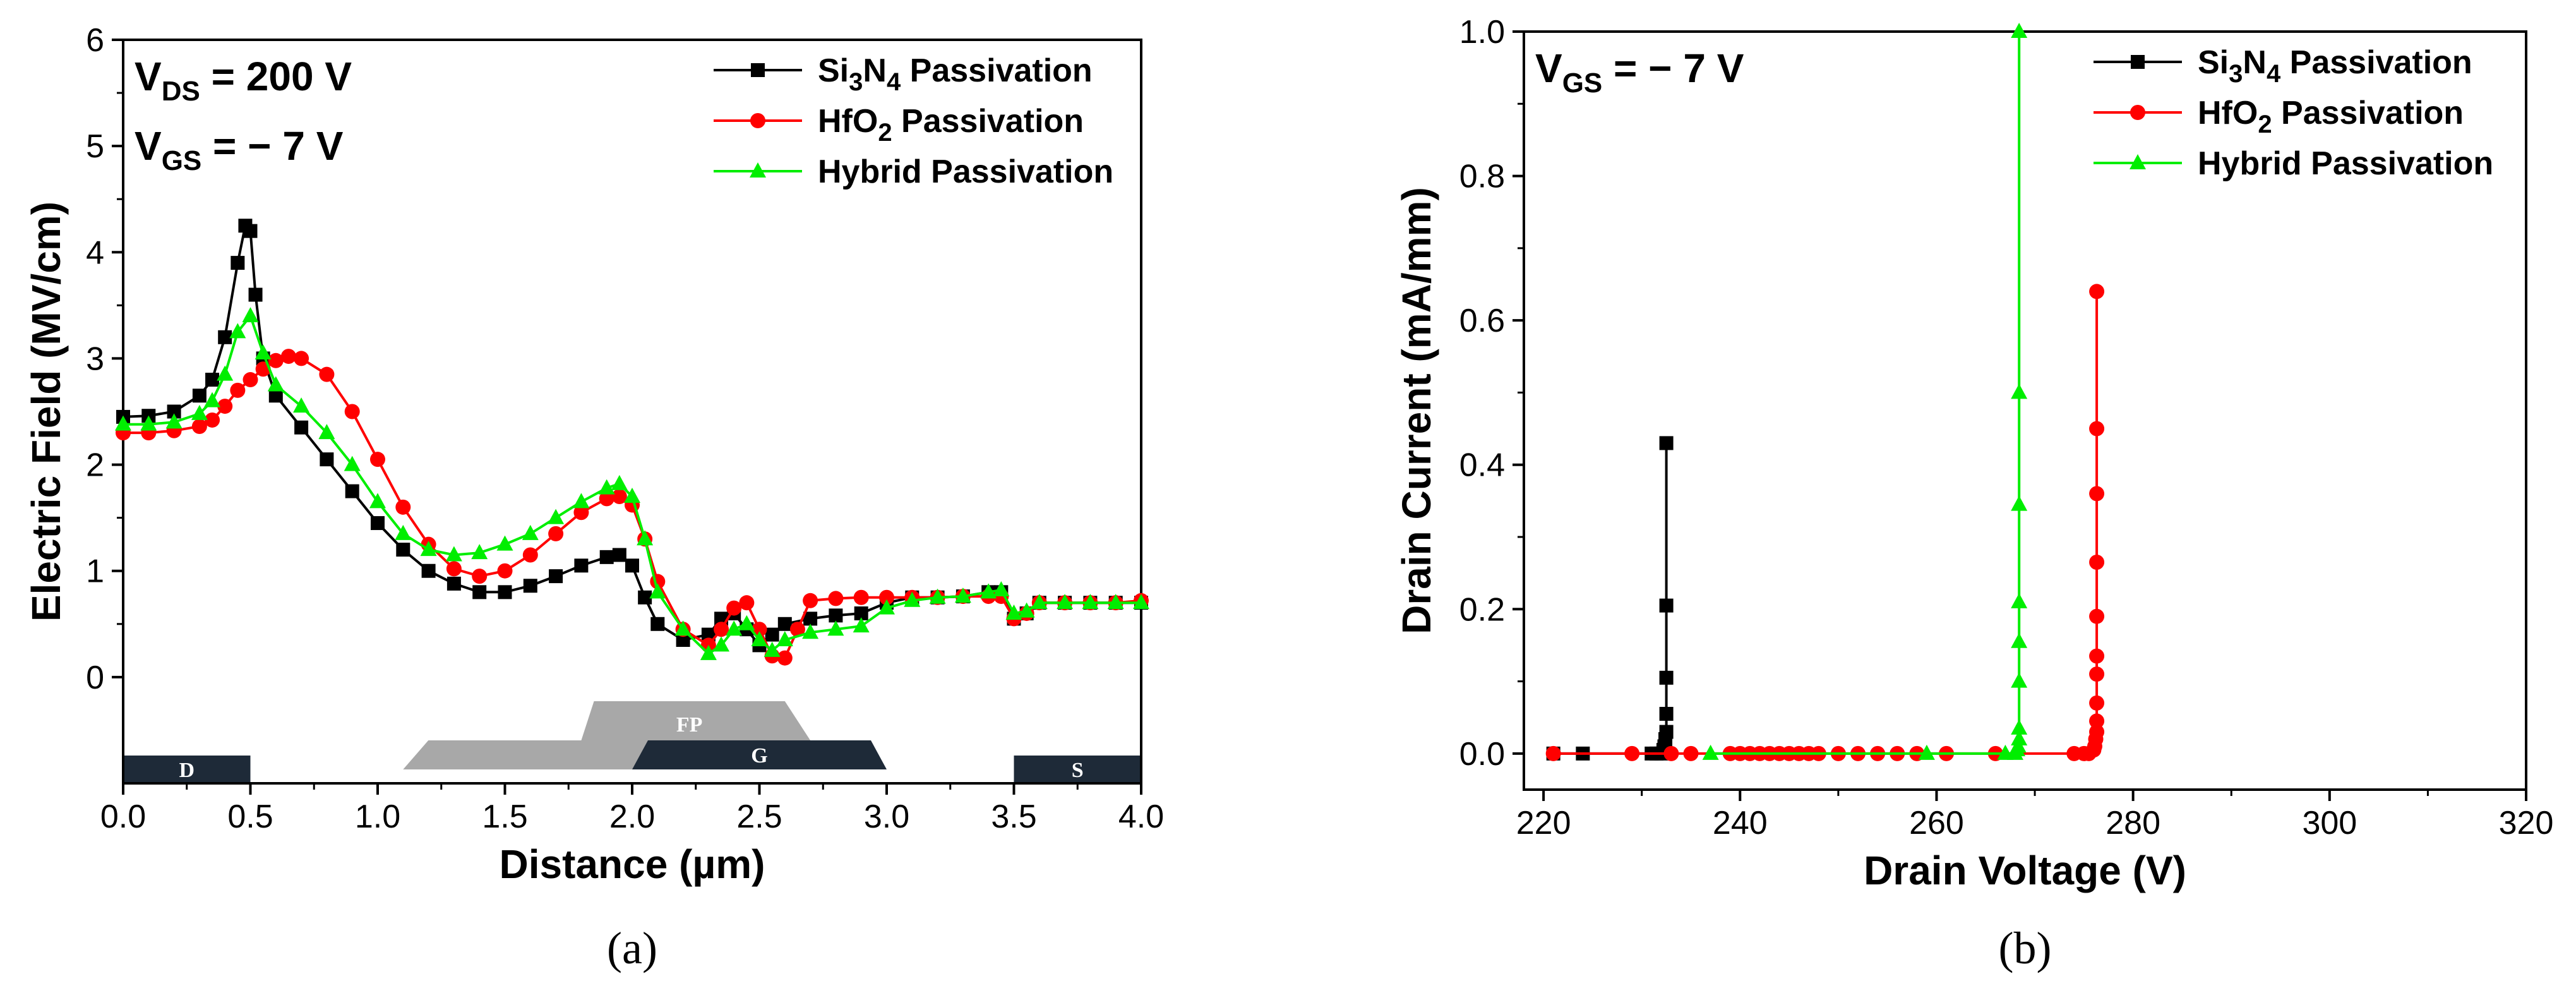  Describe the element at coordinates (1141, 816) in the screenshot. I see `x-tick-label: 4.0` at that location.